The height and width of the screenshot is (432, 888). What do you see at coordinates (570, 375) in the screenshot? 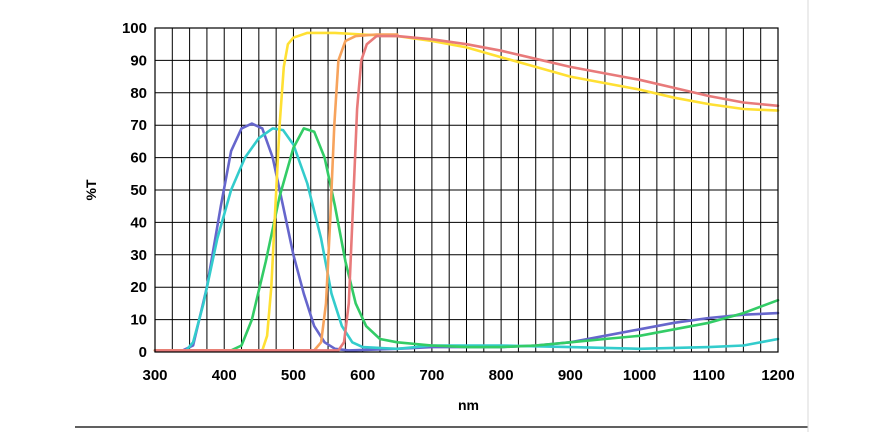
I see `x-tick-label: 900` at bounding box center [570, 375].